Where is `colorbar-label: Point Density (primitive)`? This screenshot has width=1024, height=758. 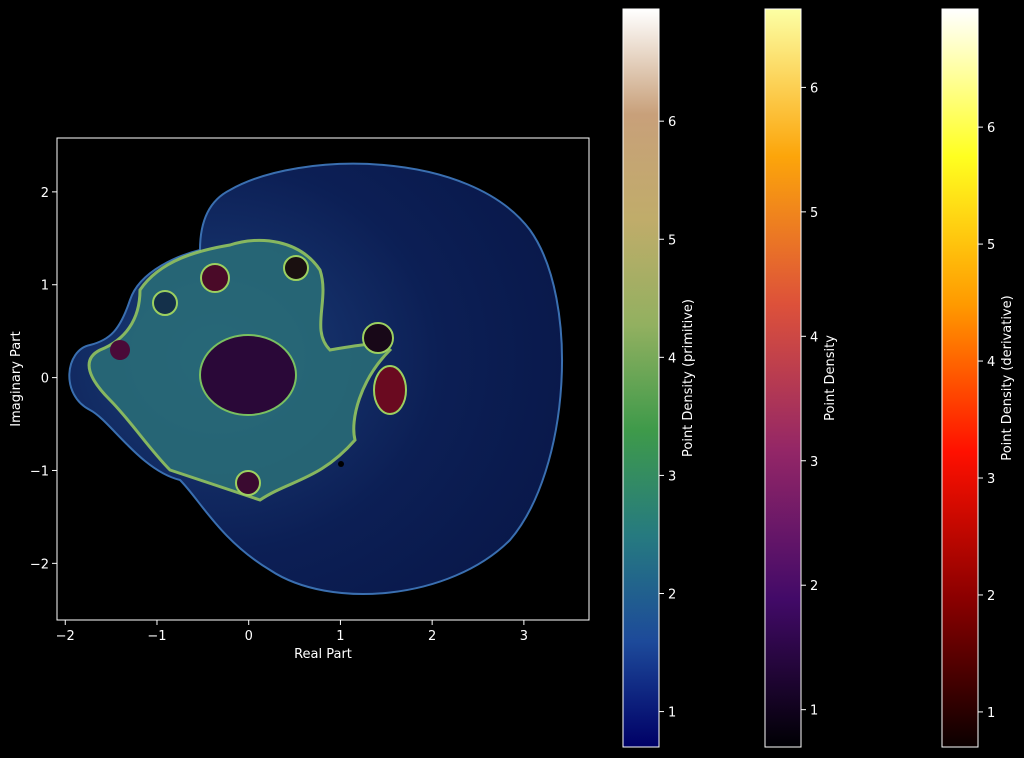 colorbar-label: Point Density (primitive) is located at coordinates (688, 378).